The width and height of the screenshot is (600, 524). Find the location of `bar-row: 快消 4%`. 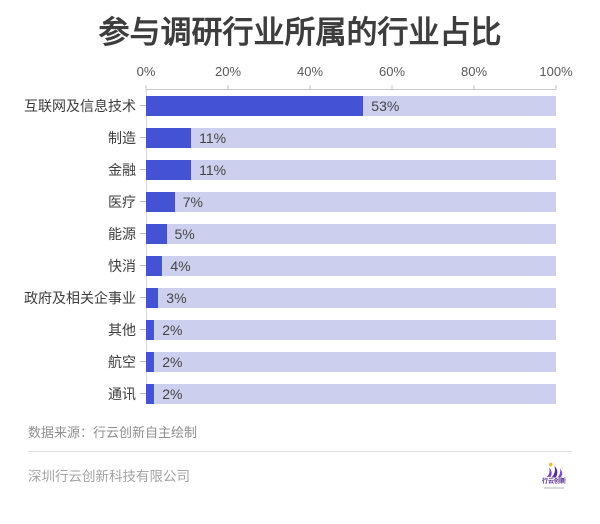

bar-row: 快消 4% is located at coordinates (282, 266).